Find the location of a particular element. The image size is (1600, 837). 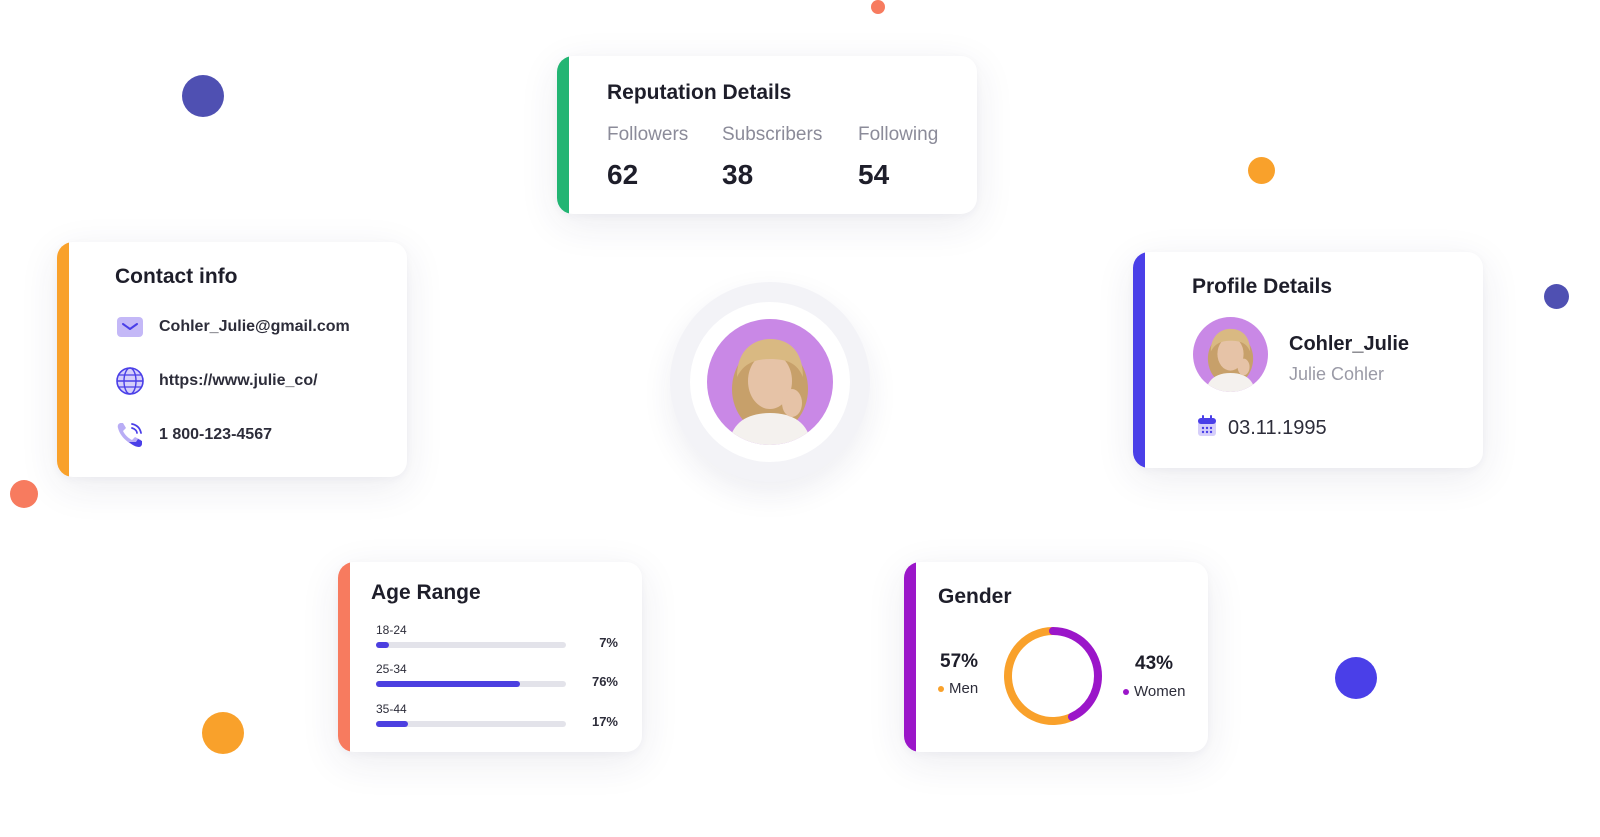

phone-text: 1 800-123-4567 is located at coordinates (215, 434).